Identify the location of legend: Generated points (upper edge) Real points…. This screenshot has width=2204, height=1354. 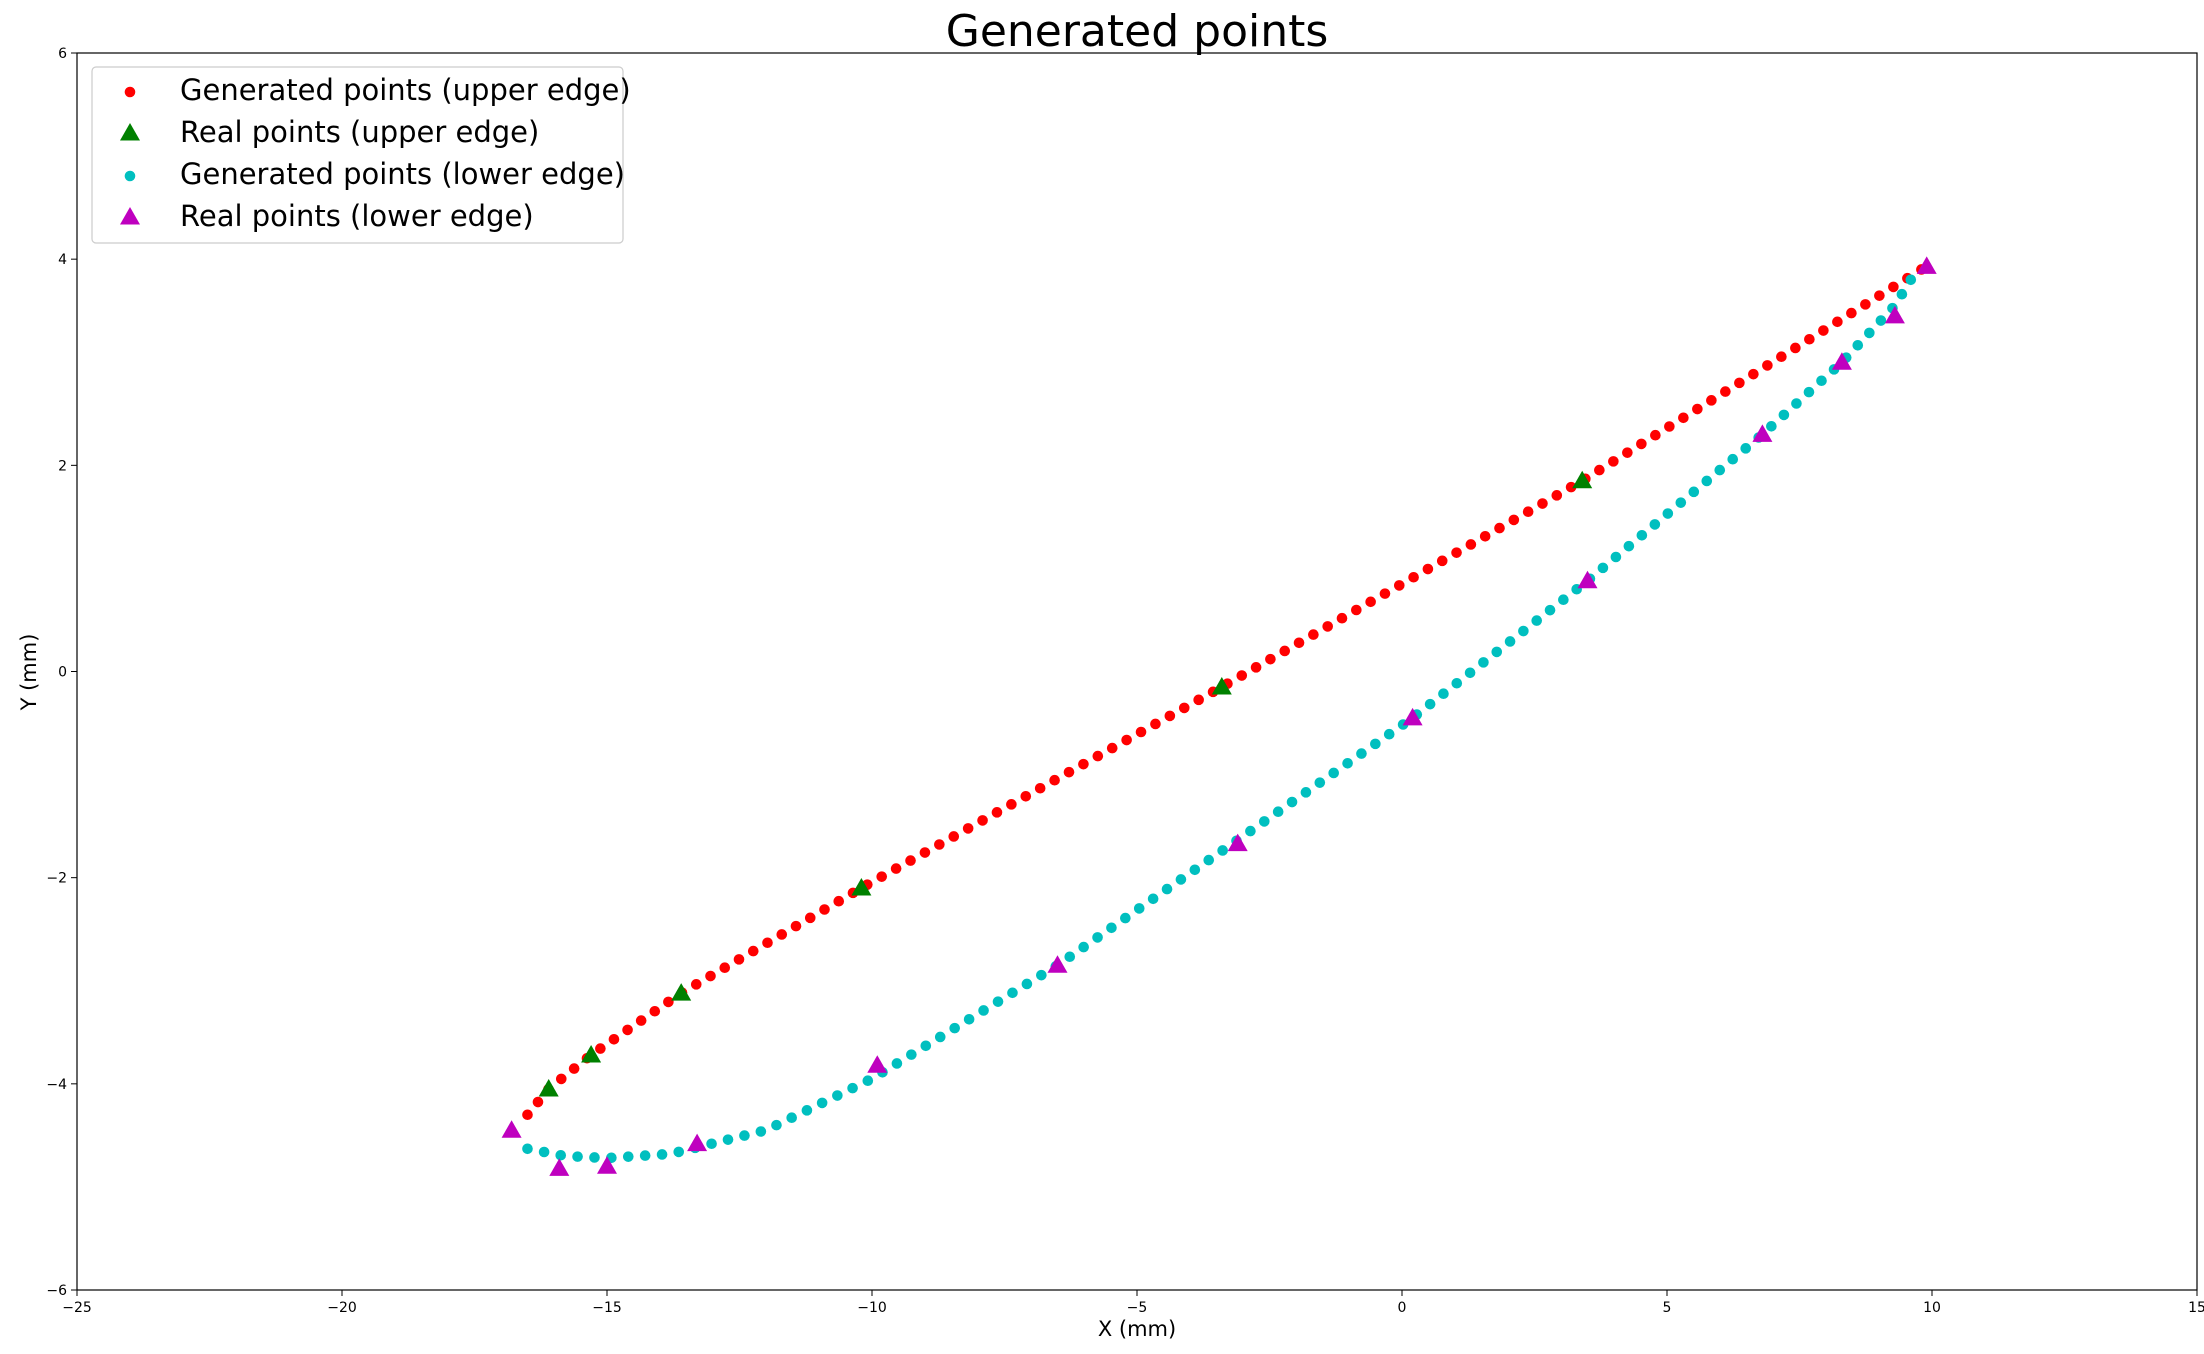
(361, 155).